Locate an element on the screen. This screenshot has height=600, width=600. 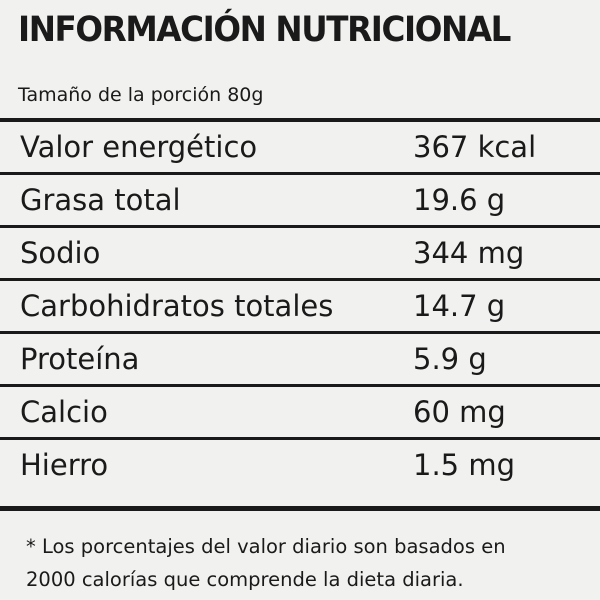
nutrient-amount: 1.5 mg is located at coordinates (464, 465).